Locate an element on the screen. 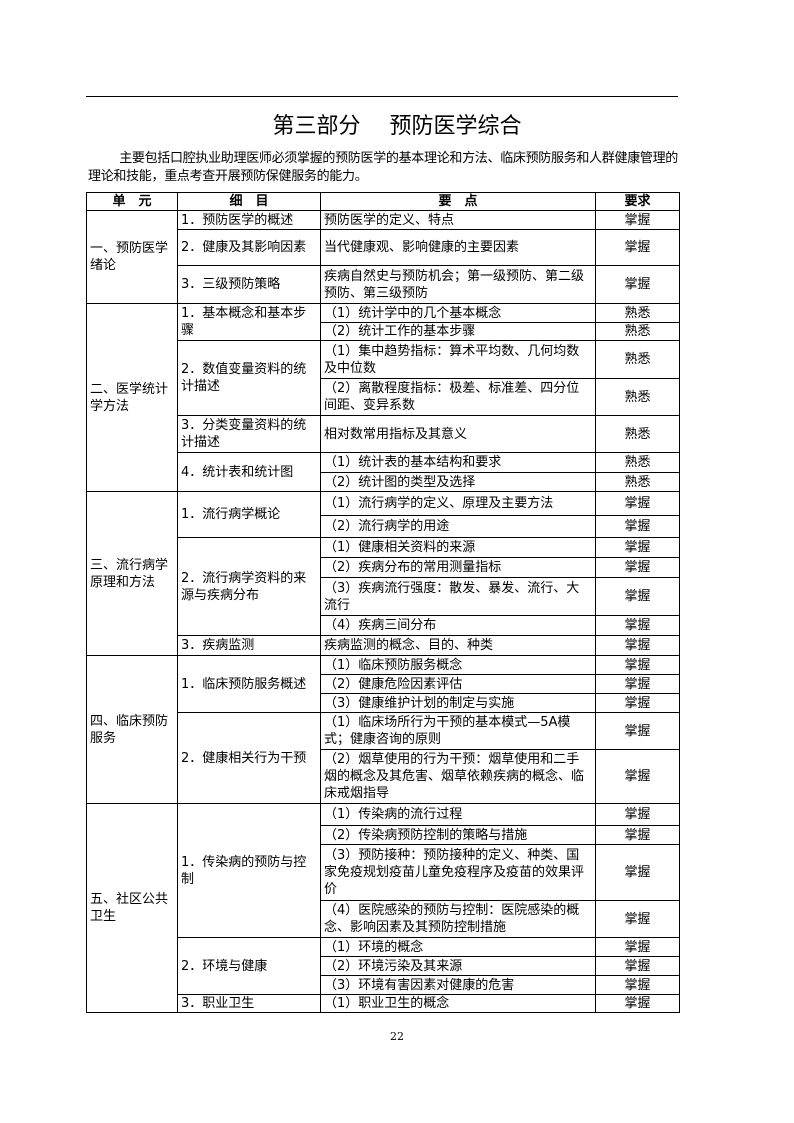  item-cell: 2．健康相关行为干预 is located at coordinates (249, 758).